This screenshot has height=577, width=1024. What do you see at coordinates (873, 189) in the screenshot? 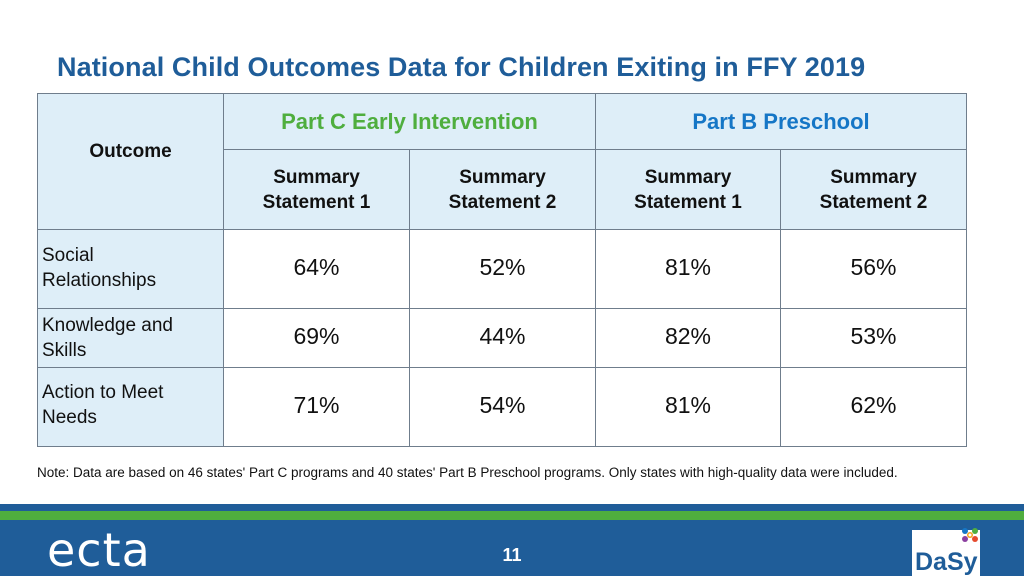
I see `subheader-part-b-statement-2: Summary Statement 2` at bounding box center [873, 189].